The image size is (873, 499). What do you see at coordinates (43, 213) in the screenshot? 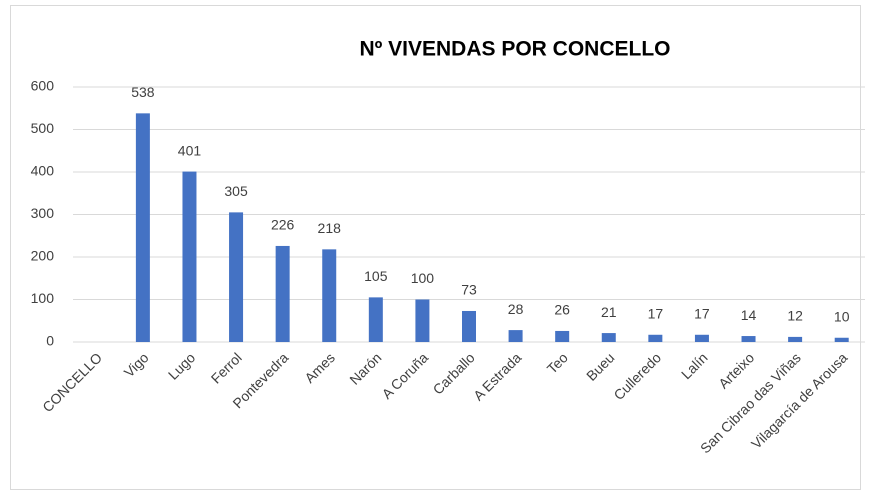
I see `y-tick-label: 300` at bounding box center [43, 213].